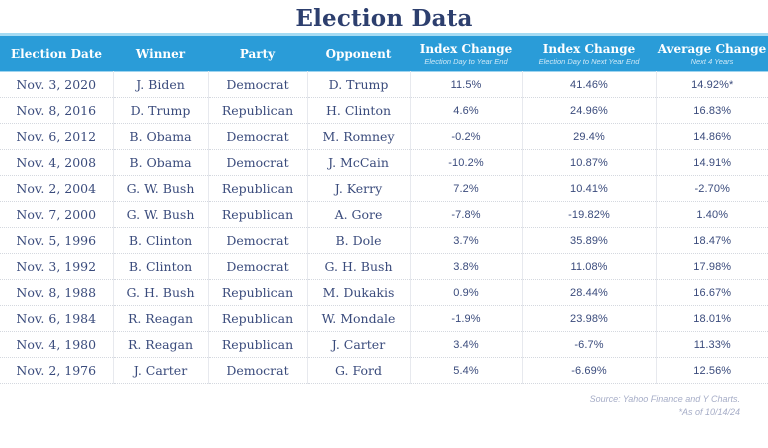 This screenshot has height=448, width=768. What do you see at coordinates (358, 214) in the screenshot?
I see `table-cell: A. Gore` at bounding box center [358, 214].